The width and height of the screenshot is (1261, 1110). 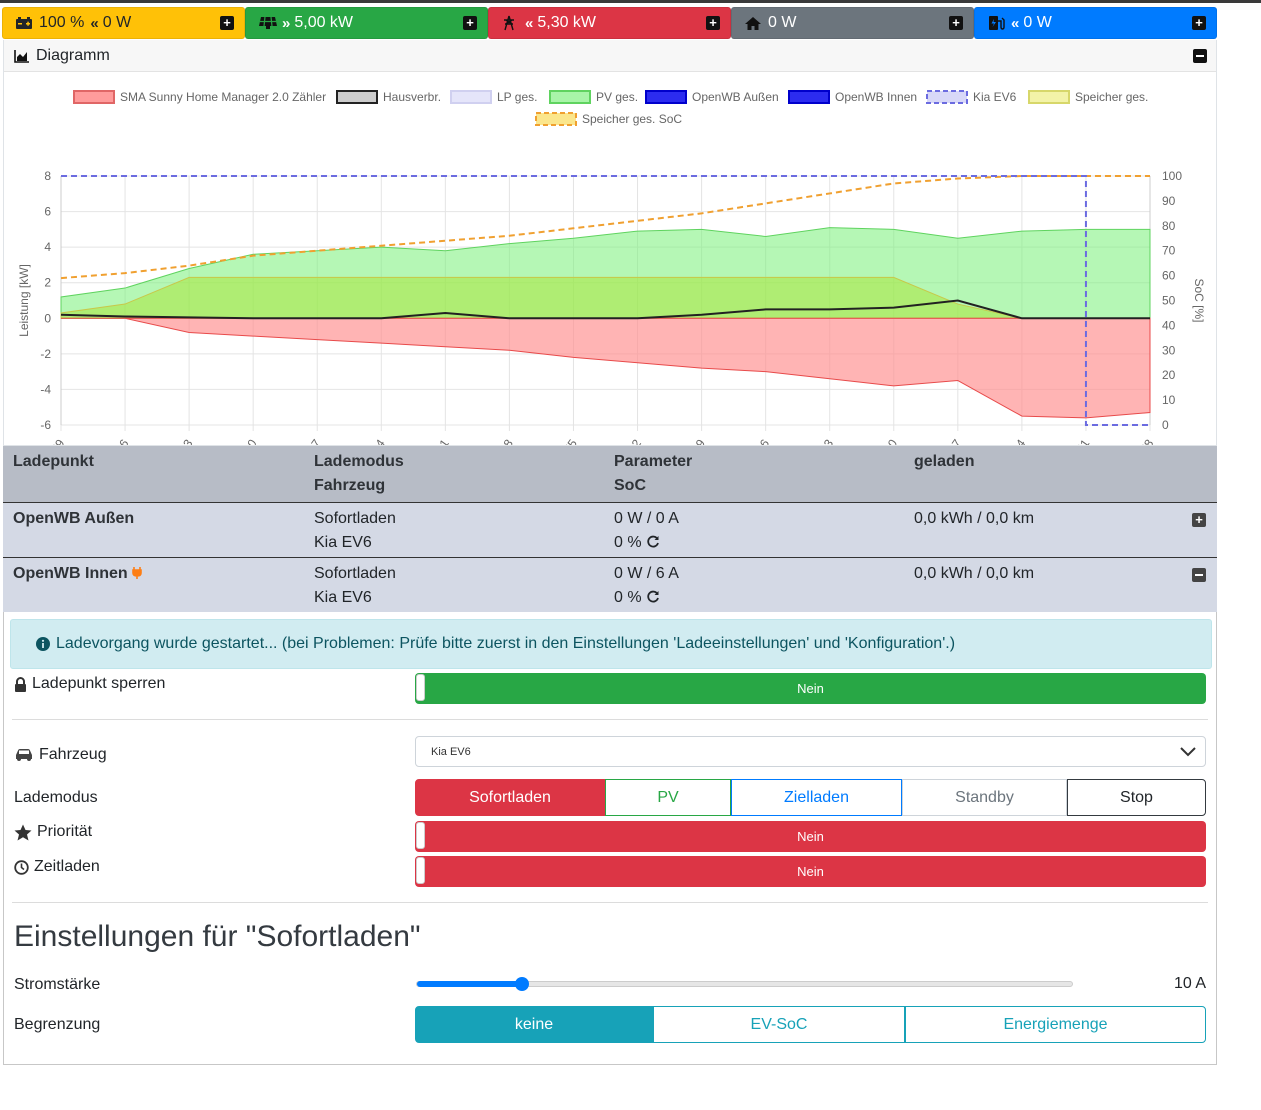 What do you see at coordinates (53, 440) in the screenshot?
I see `x-tick: 08:59` at bounding box center [53, 440].